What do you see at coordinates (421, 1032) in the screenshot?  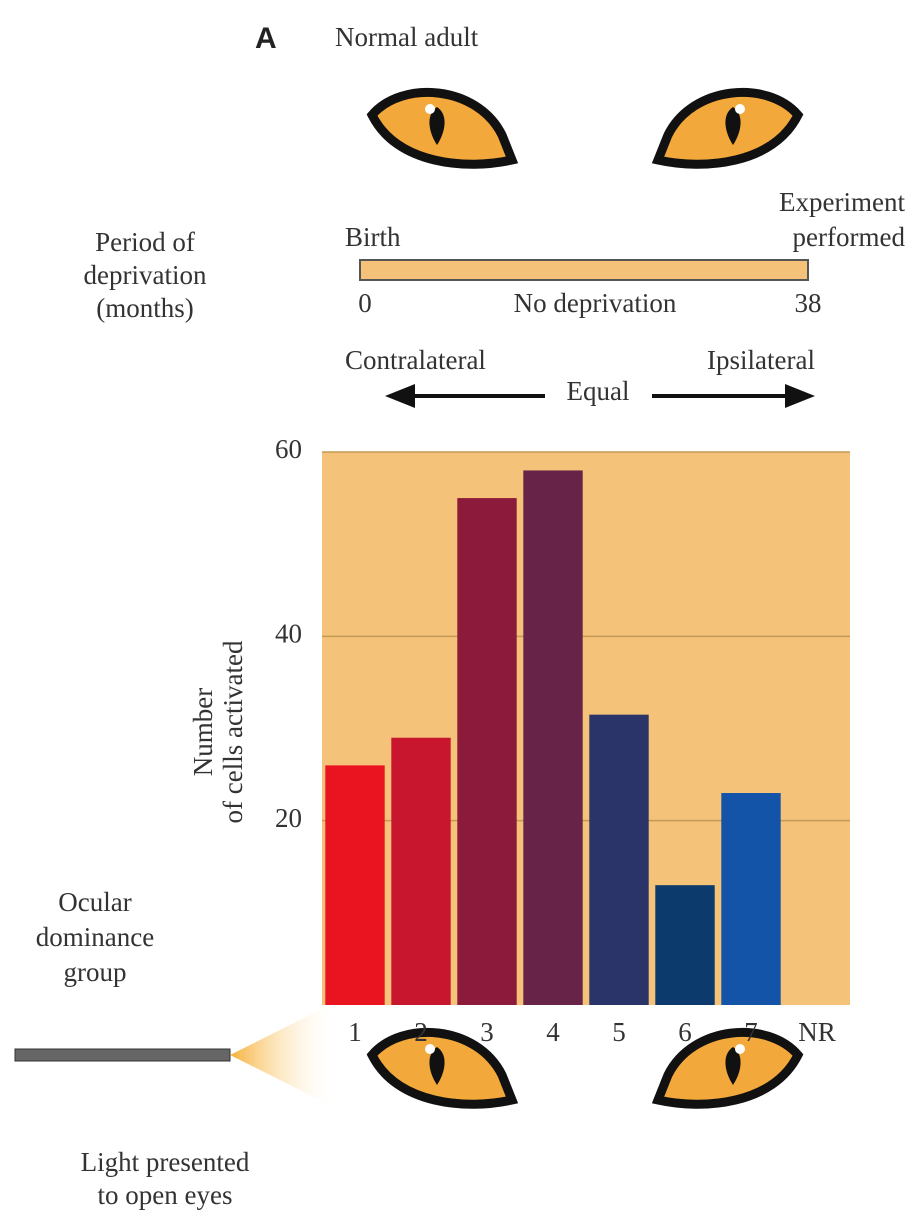 I see `x-tick-label: 2` at bounding box center [421, 1032].